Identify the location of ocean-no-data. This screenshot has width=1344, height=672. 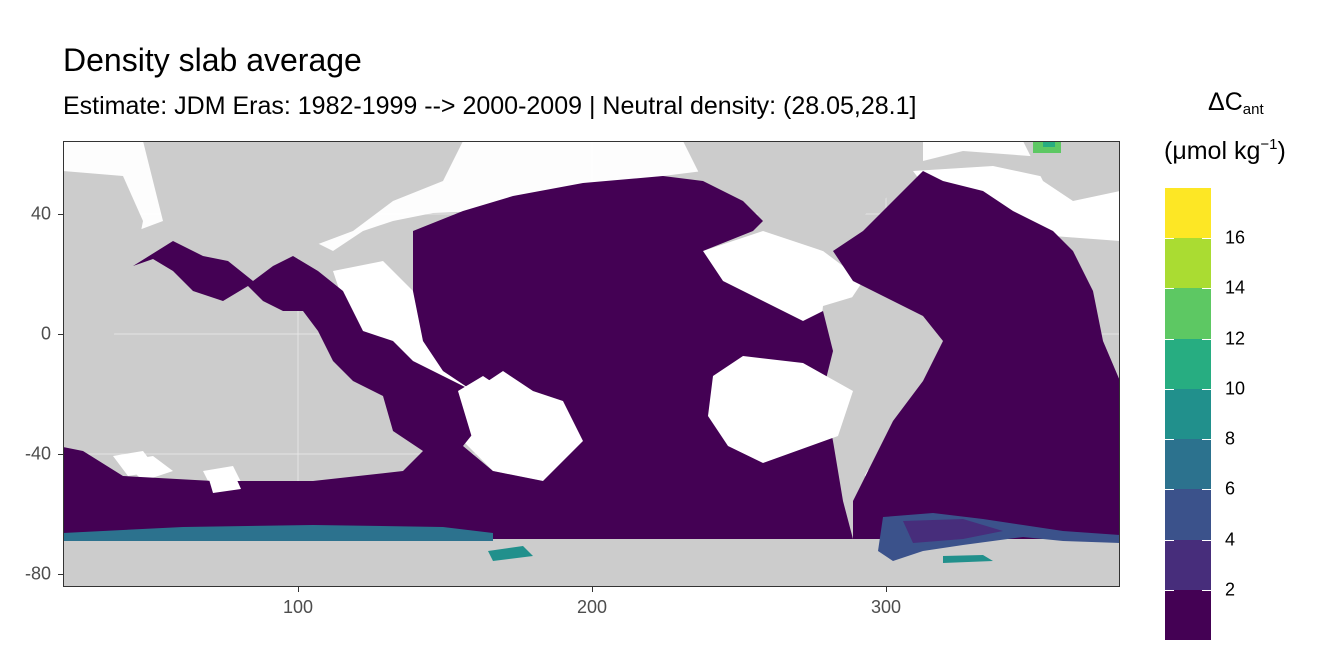
(483, 424).